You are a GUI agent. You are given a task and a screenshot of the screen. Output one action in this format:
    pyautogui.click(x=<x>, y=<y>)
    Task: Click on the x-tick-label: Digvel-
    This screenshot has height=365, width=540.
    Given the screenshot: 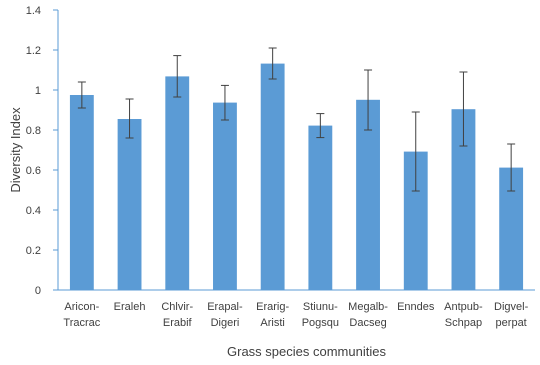 What is the action you would take?
    pyautogui.click(x=511, y=307)
    